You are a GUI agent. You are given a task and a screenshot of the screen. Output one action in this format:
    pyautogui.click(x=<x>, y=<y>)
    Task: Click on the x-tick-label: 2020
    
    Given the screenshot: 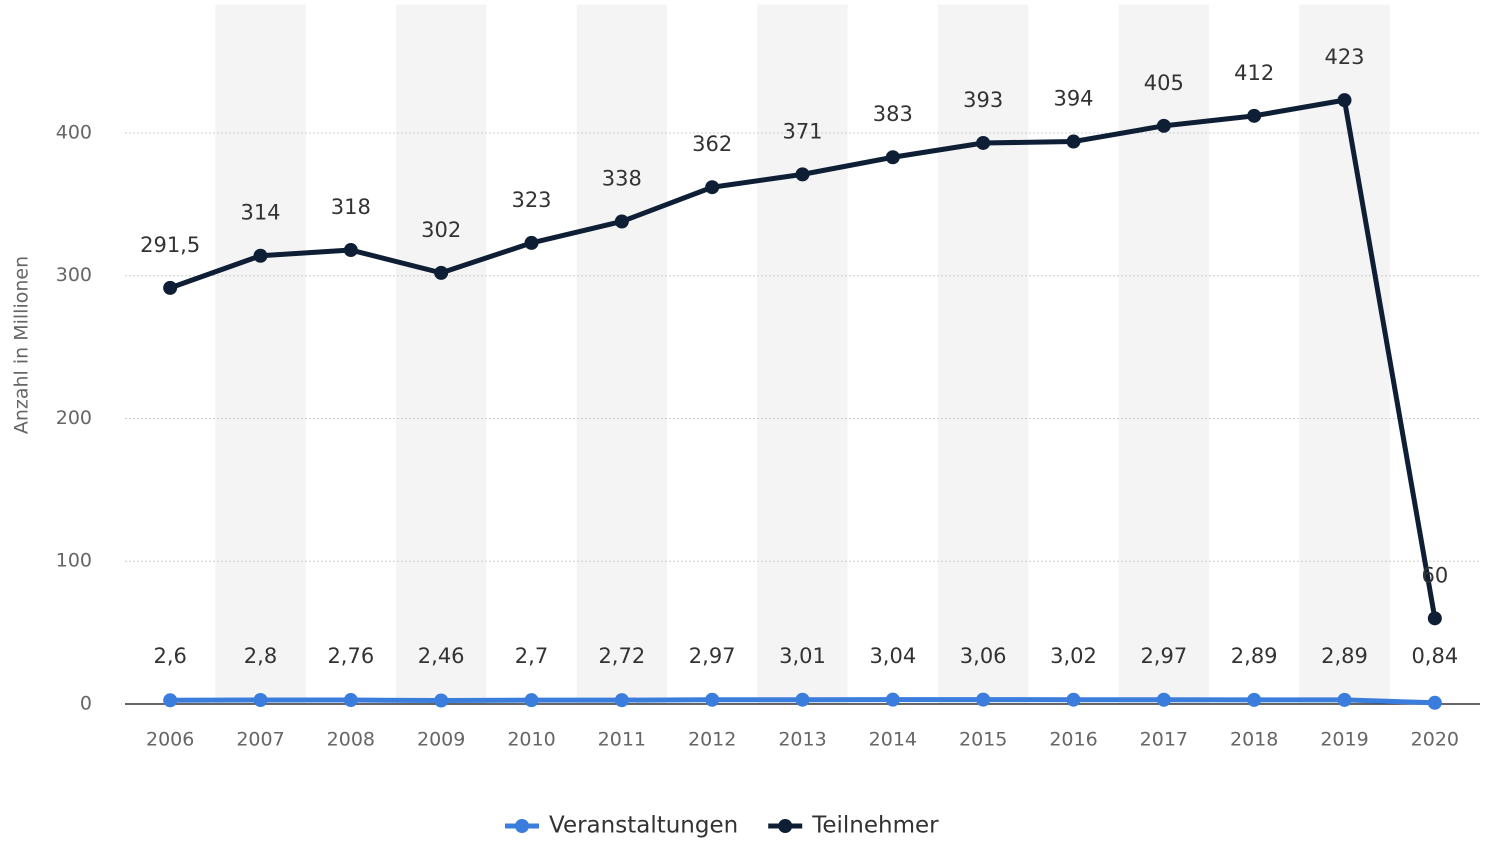 What is the action you would take?
    pyautogui.click(x=1435, y=740)
    